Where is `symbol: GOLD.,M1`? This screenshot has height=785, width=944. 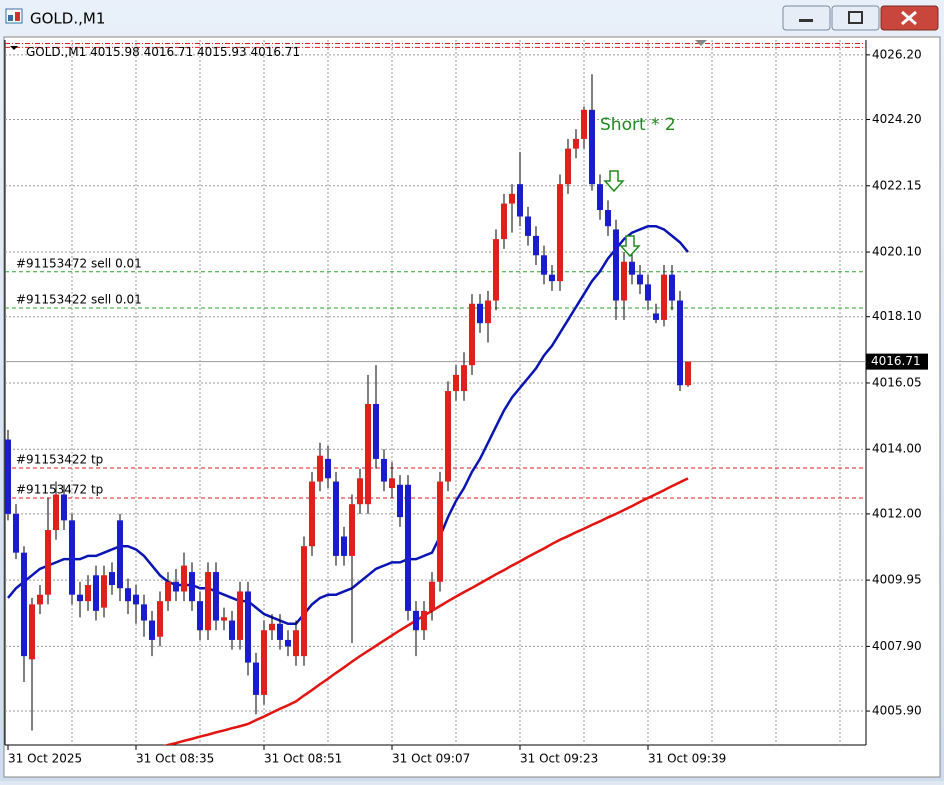 symbol: GOLD.,M1 is located at coordinates (56, 52).